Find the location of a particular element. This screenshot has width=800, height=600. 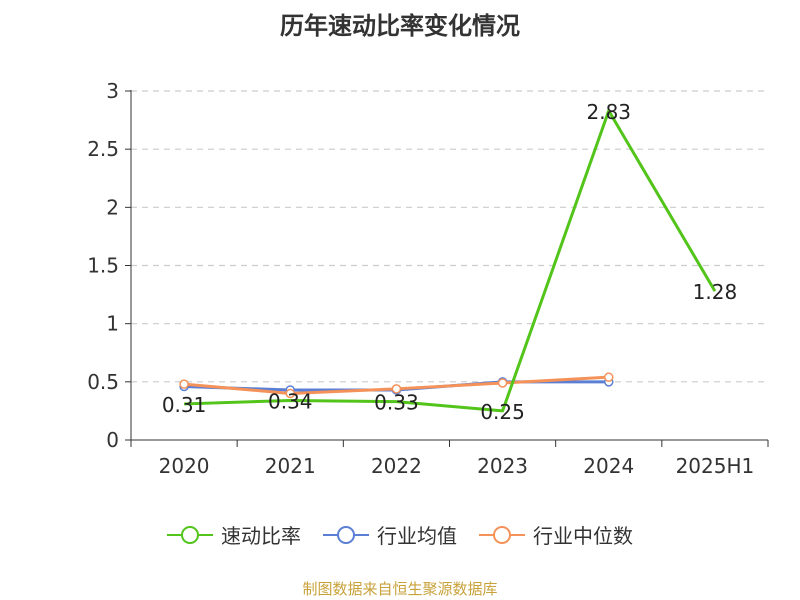

legend-label: 行业中位数 is located at coordinates (583, 536).